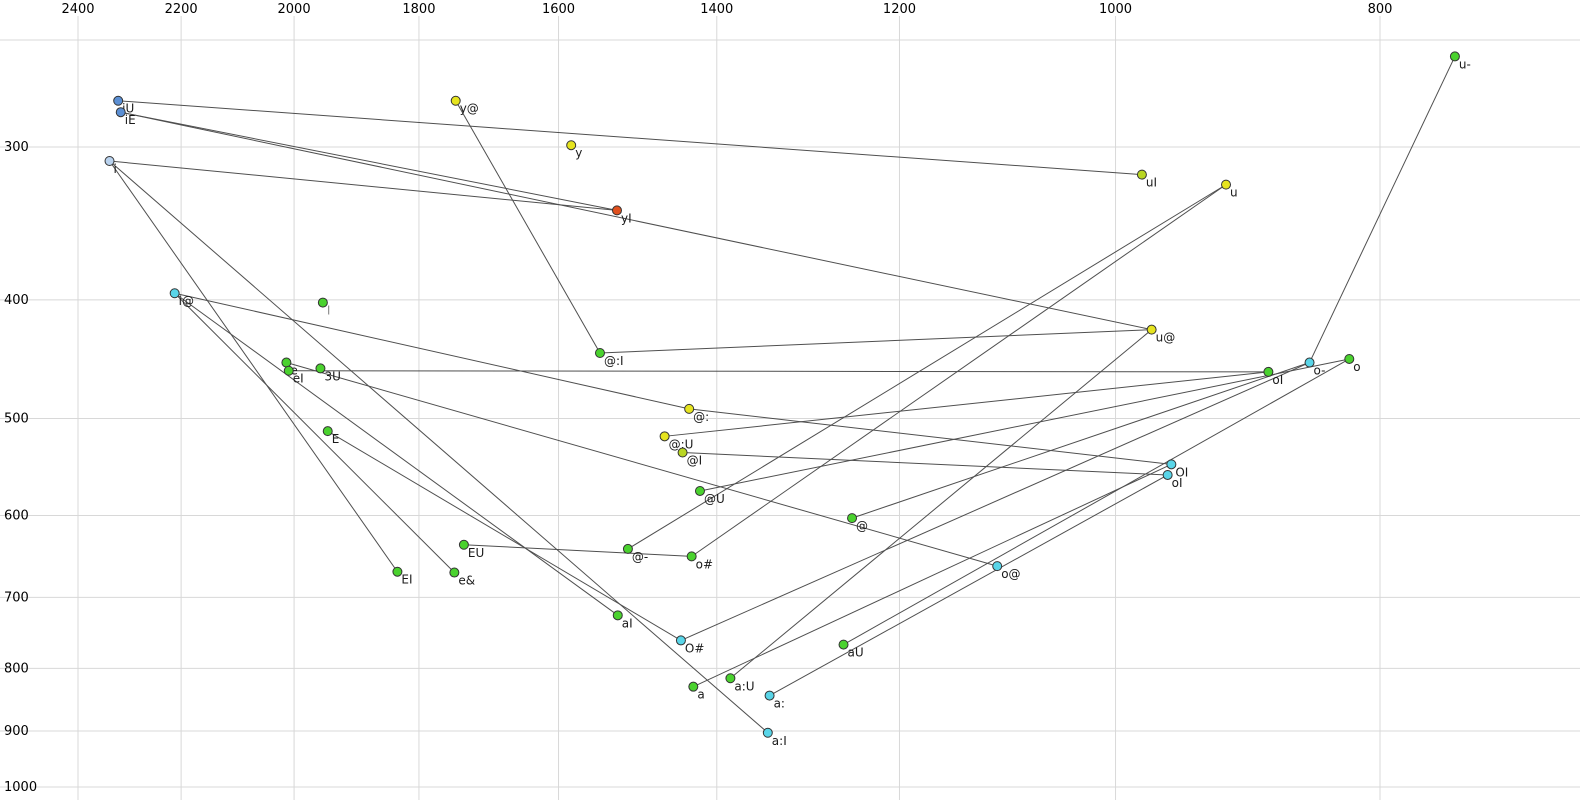  I want to click on x-tick-label: 1800, so click(418, 9).